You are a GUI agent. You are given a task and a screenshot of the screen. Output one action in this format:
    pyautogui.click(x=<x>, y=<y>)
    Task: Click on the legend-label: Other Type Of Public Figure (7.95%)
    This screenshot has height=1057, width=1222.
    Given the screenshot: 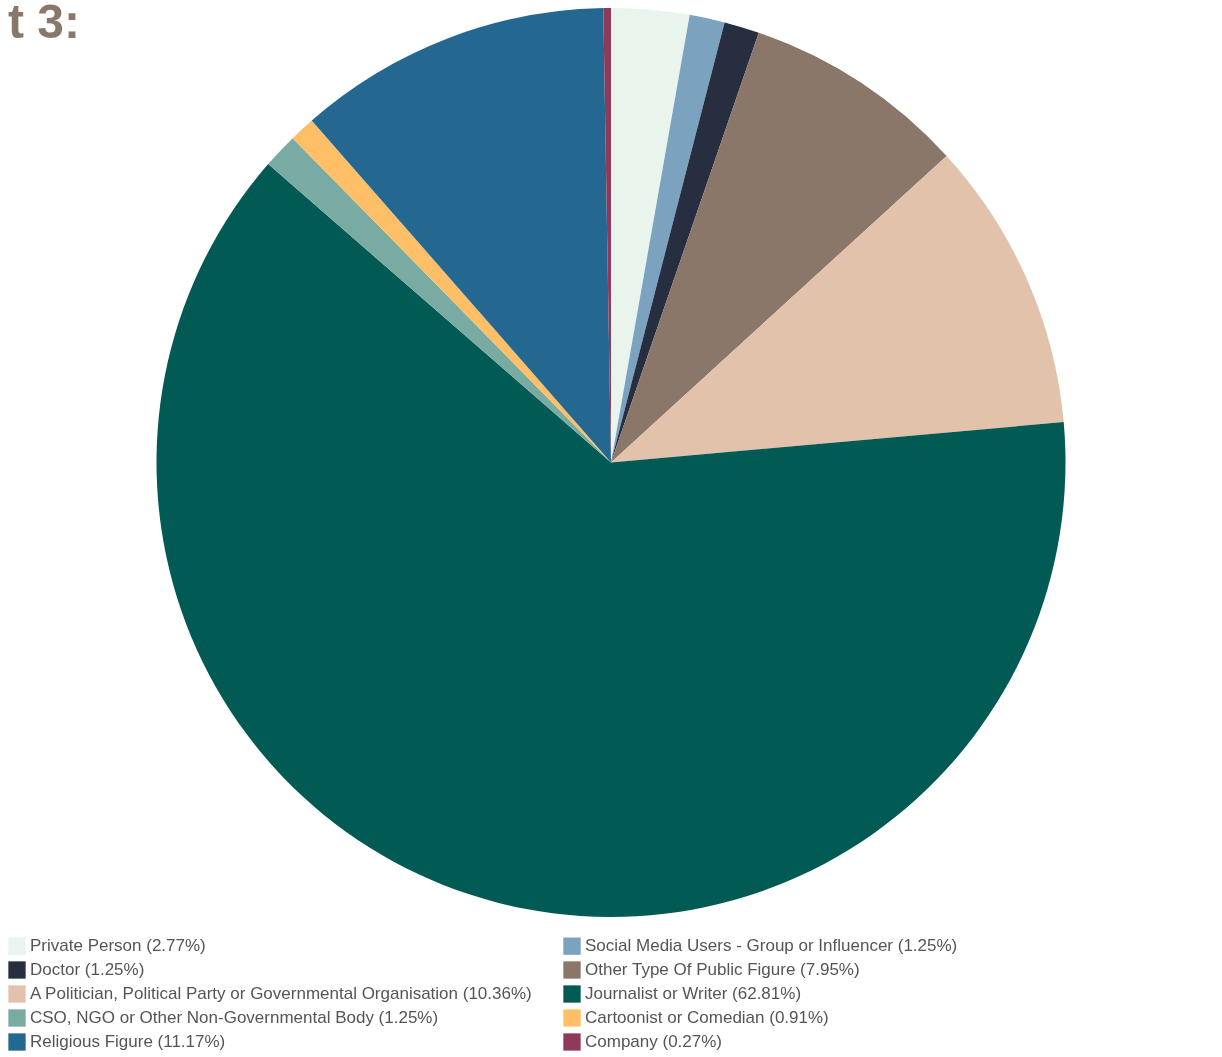 What is the action you would take?
    pyautogui.click(x=722, y=969)
    